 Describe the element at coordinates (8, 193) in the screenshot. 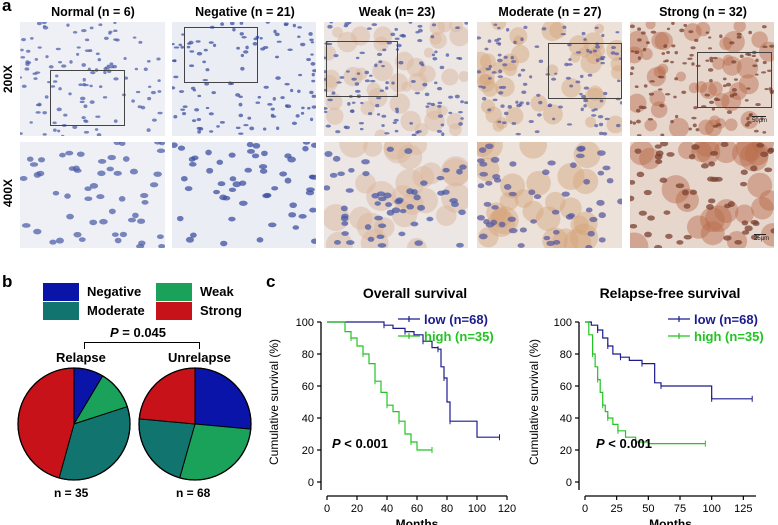

I see `row-label-400x: 400X` at that location.